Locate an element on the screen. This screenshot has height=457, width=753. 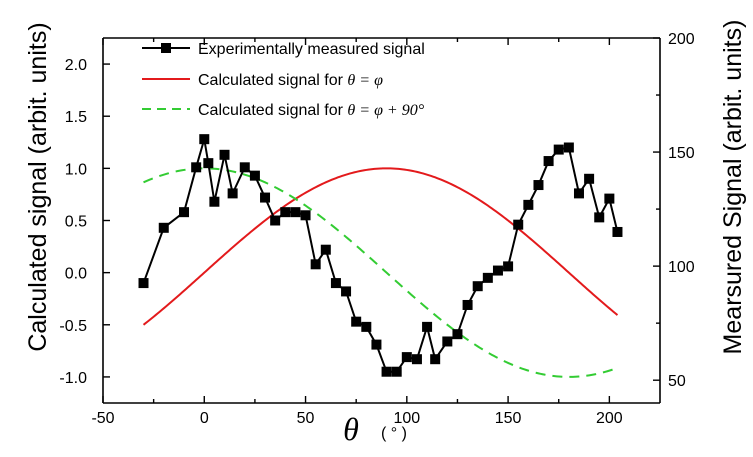
left-y-ticks: -1.0 -0.5 0.0 0.5 1.0 1.5 2.0 is located at coordinates (84, 222).